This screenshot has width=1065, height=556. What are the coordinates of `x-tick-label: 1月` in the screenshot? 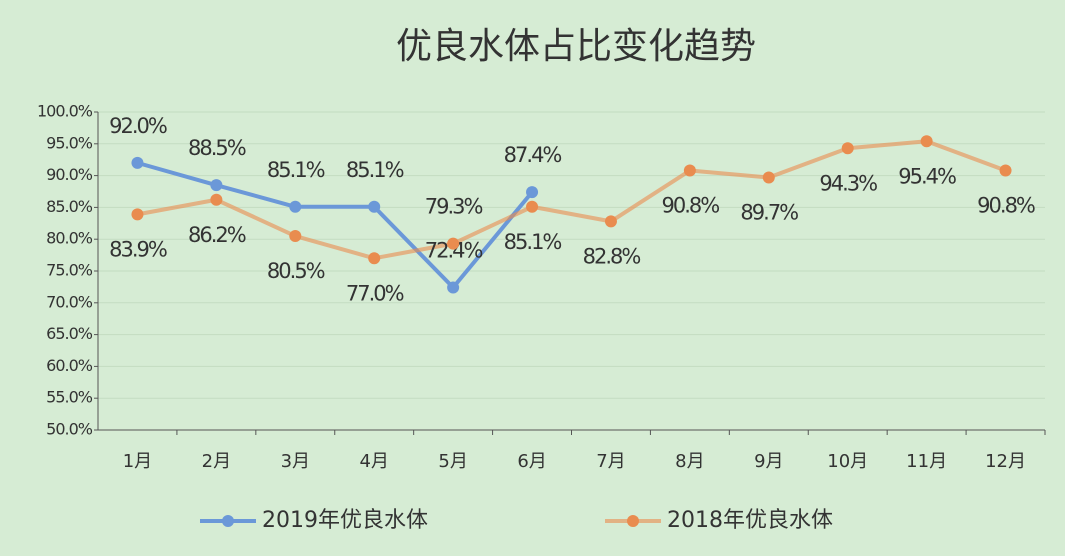 It's located at (137, 461).